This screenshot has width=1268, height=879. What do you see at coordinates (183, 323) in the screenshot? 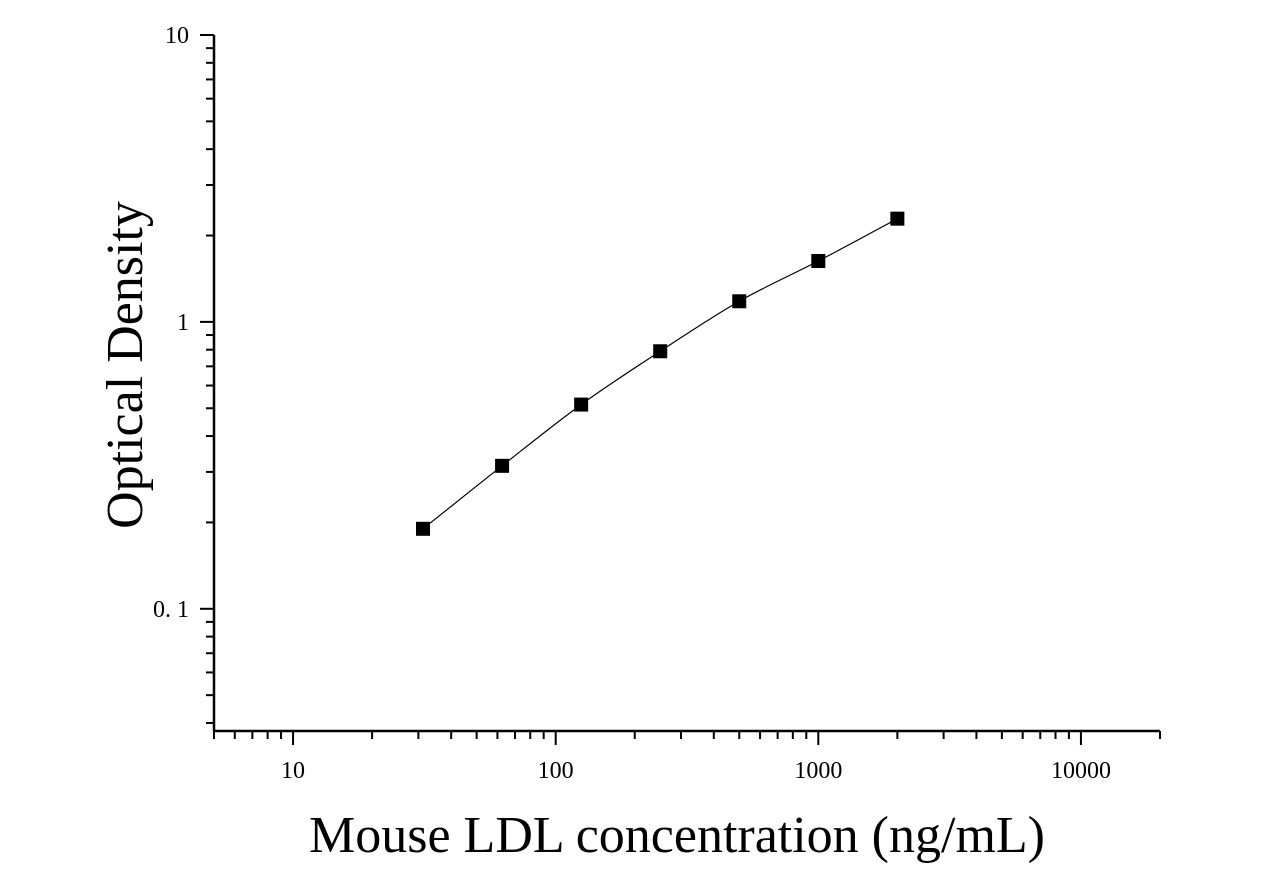
I see `y-tick-label: 1` at bounding box center [183, 323].